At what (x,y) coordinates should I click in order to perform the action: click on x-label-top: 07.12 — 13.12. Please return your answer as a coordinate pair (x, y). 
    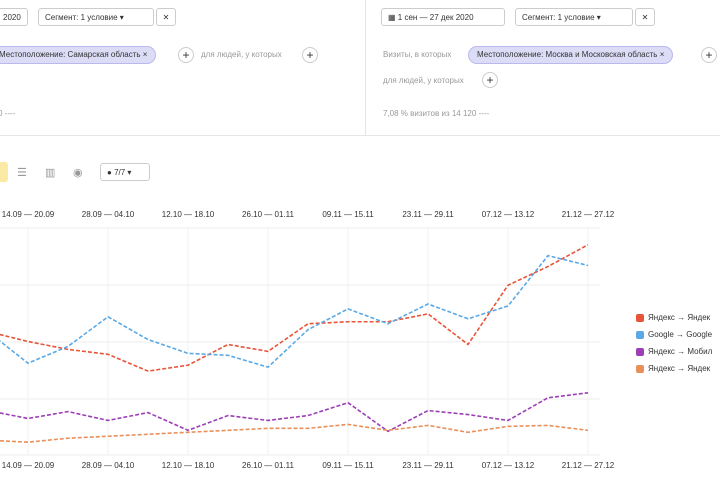
    Looking at the image, I should click on (508, 214).